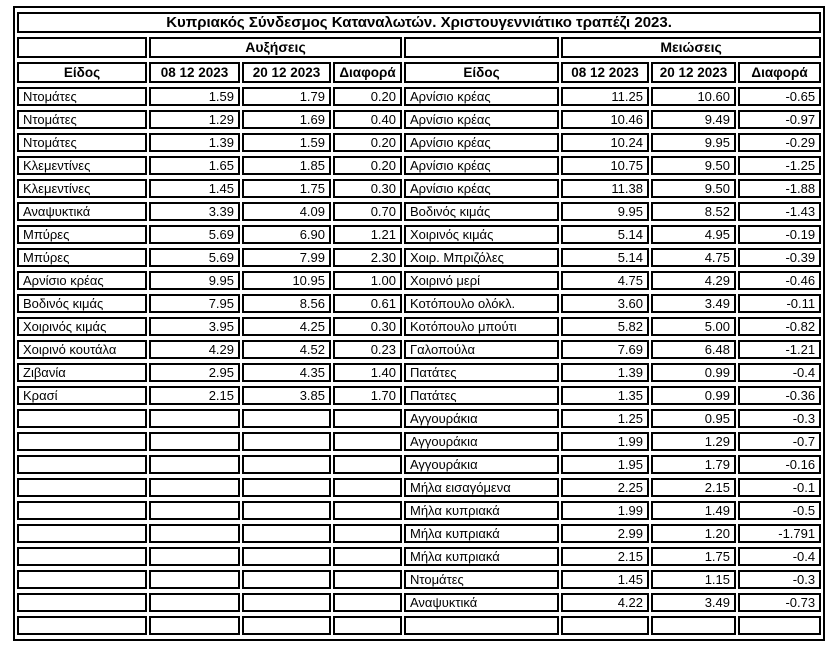  I want to click on price-before-cell: 1.35, so click(605, 395).